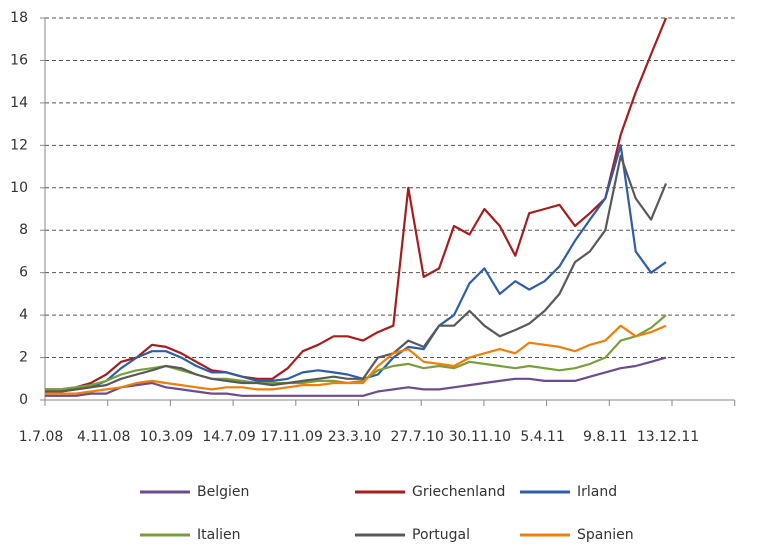 The image size is (764, 548). Describe the element at coordinates (23, 358) in the screenshot. I see `y-tick-label: 2` at that location.